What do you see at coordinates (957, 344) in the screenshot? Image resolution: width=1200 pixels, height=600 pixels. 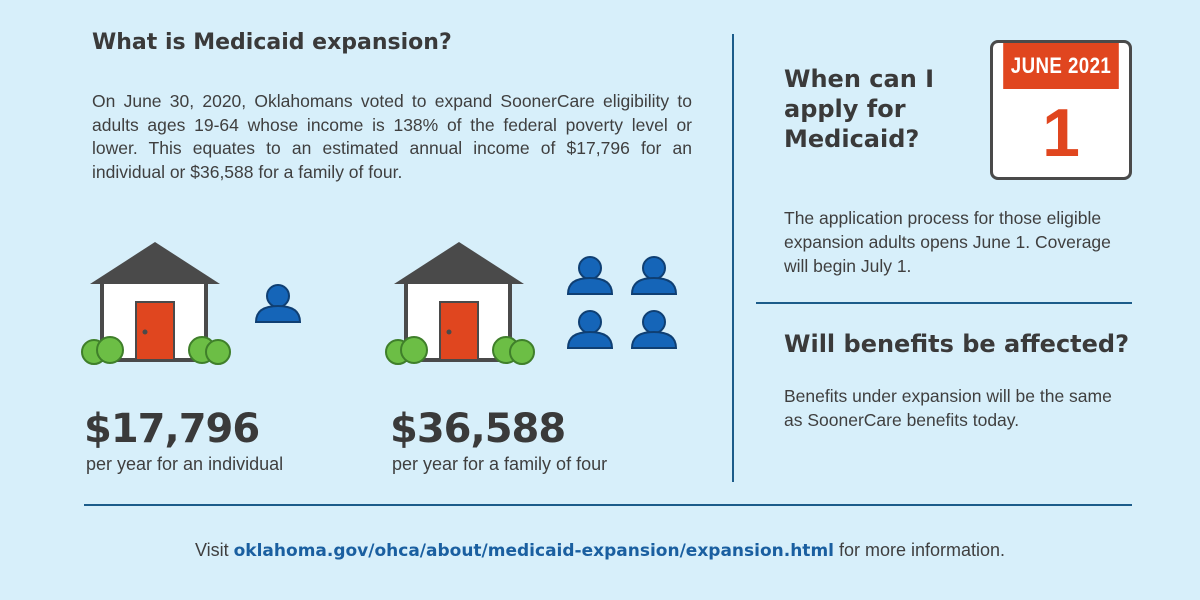 I see `benefits-question-title: Will benefits be affected?` at bounding box center [957, 344].